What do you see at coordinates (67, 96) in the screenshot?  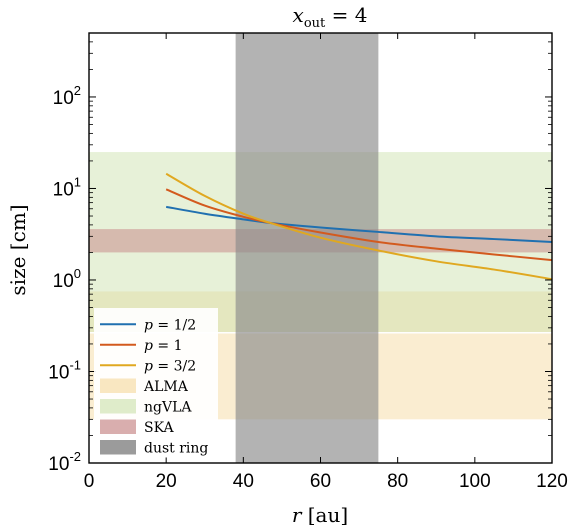 I see `y-tick-label: 10²` at bounding box center [67, 96].